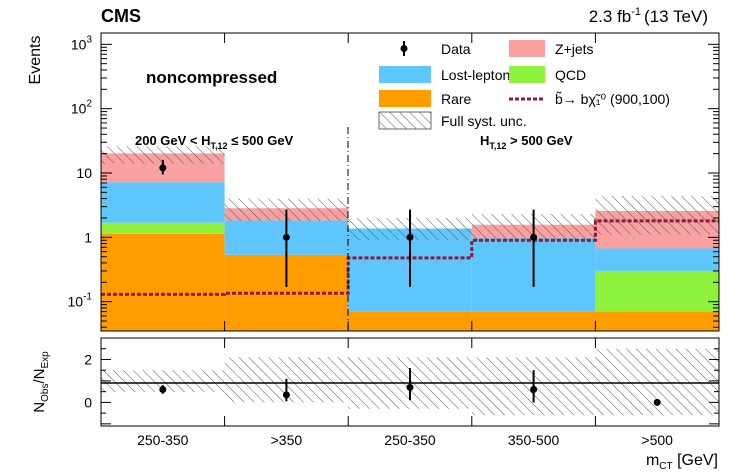  What do you see at coordinates (456, 49) in the screenshot?
I see `legend-data-label: Data` at bounding box center [456, 49].